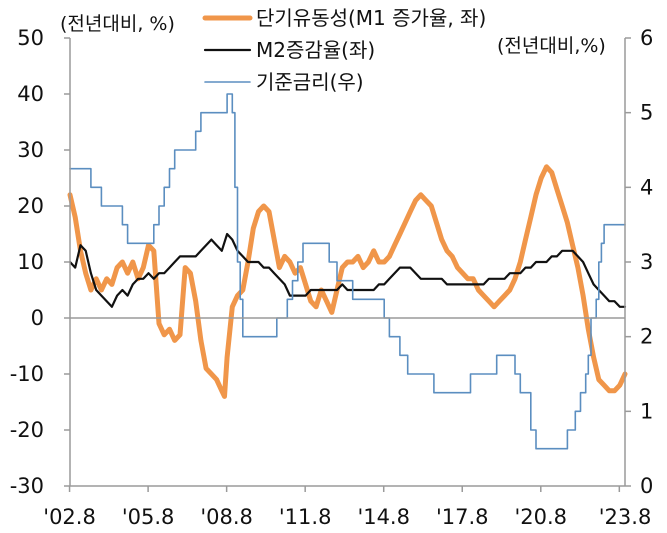  Describe the element at coordinates (646, 337) in the screenshot. I see `right-tick-label: 2` at that location.